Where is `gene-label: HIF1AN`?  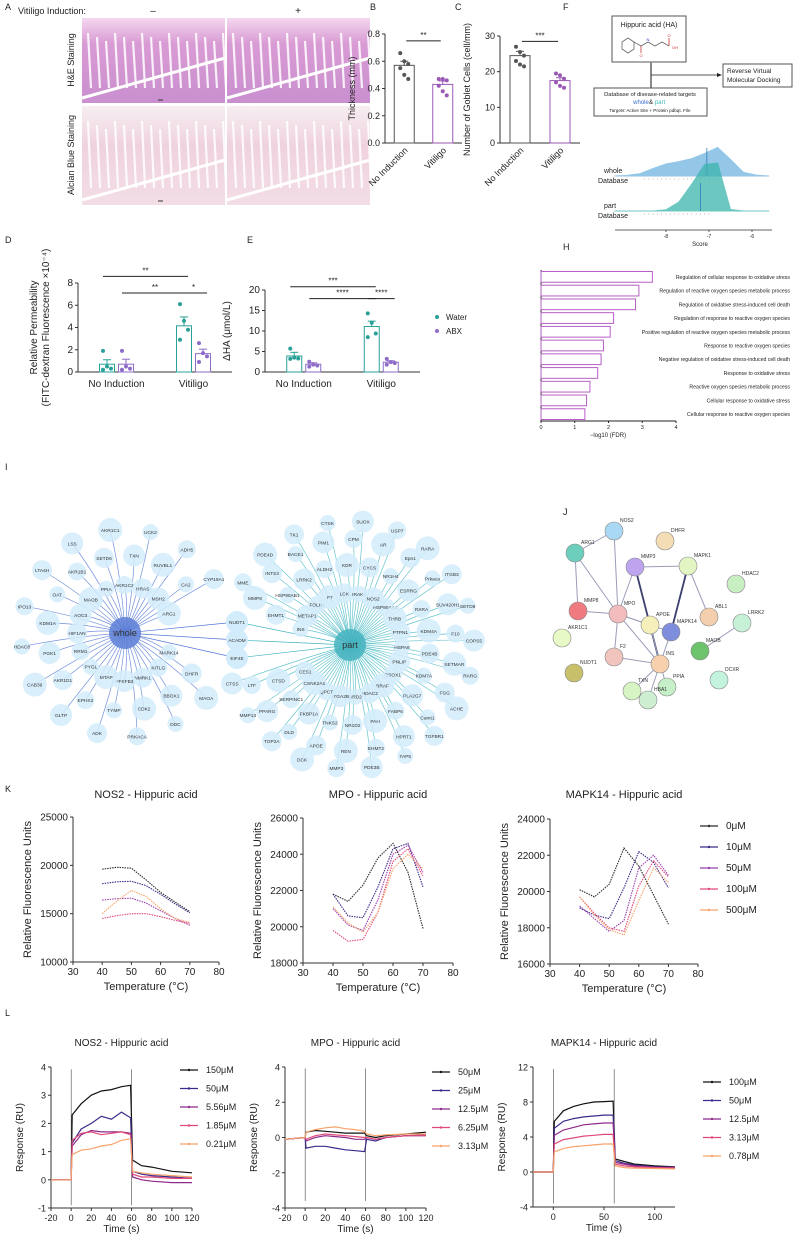
gene-label: HIF1AN is located at coordinates (77, 634).